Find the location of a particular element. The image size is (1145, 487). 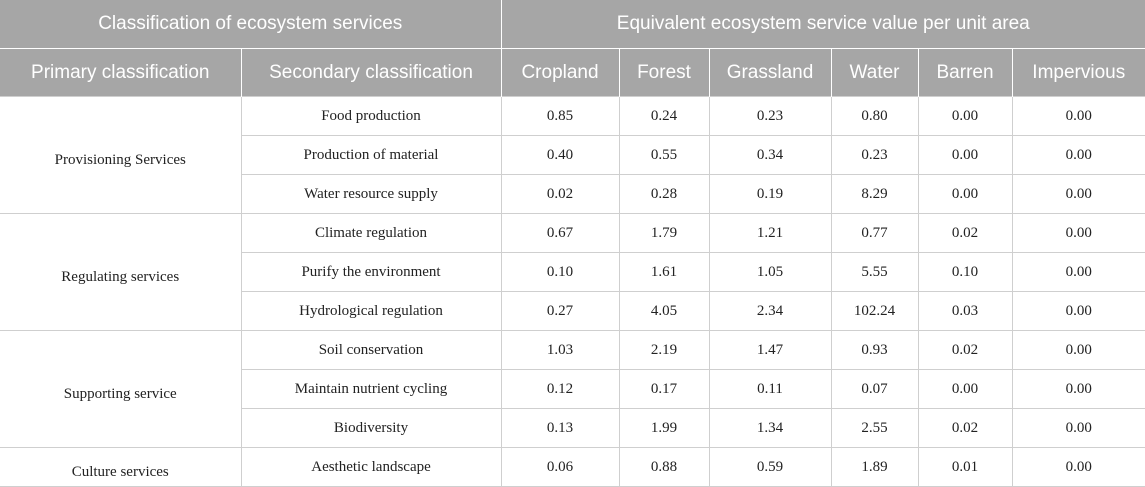

value-cell-forest: 1.79 is located at coordinates (664, 233).